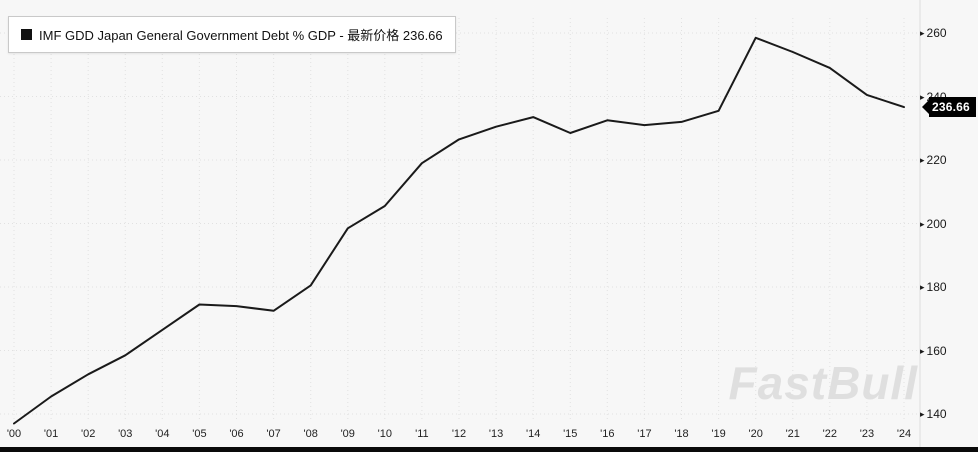 This screenshot has width=978, height=452. Describe the element at coordinates (933, 33) in the screenshot. I see `y-axis-label: ▸ 260` at that location.